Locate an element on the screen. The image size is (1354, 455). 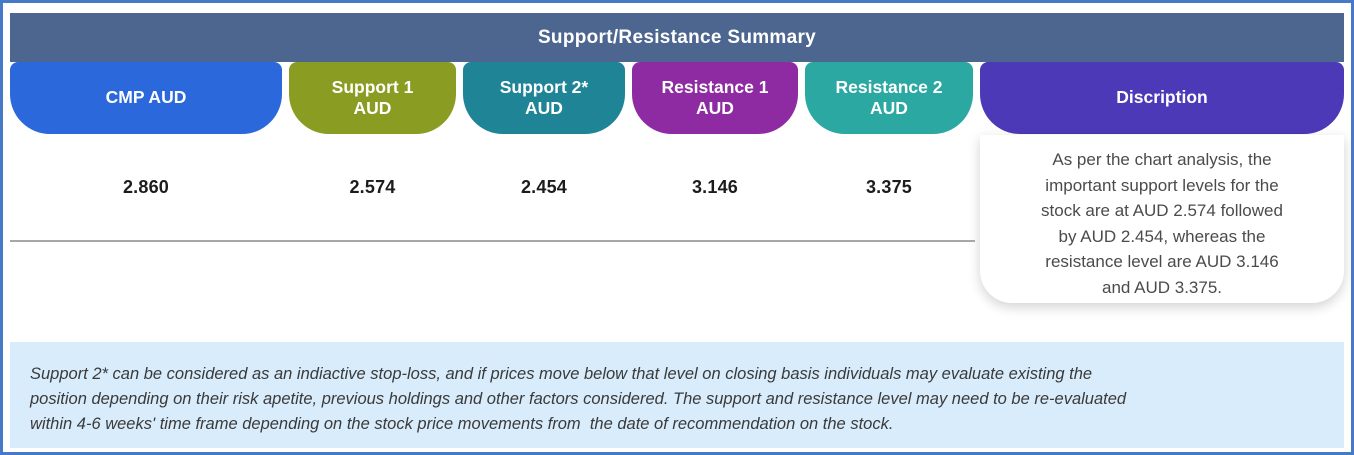
column-cmp: CMP AUD 2.860 is located at coordinates (146, 182).